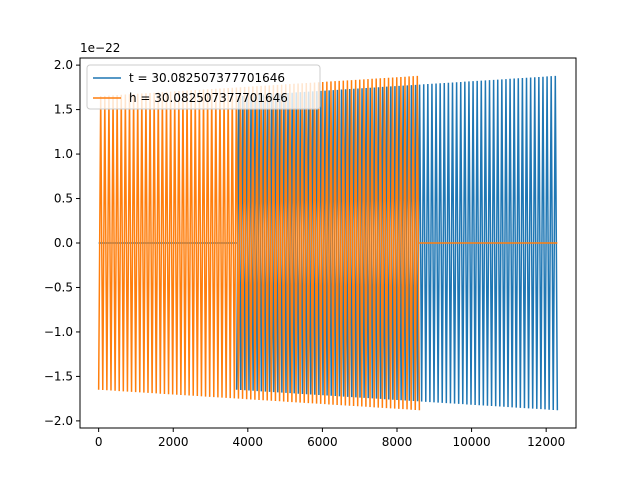 Image resolution: width=640 pixels, height=480 pixels. I want to click on y-offset-text: 1e−22, so click(100, 48).